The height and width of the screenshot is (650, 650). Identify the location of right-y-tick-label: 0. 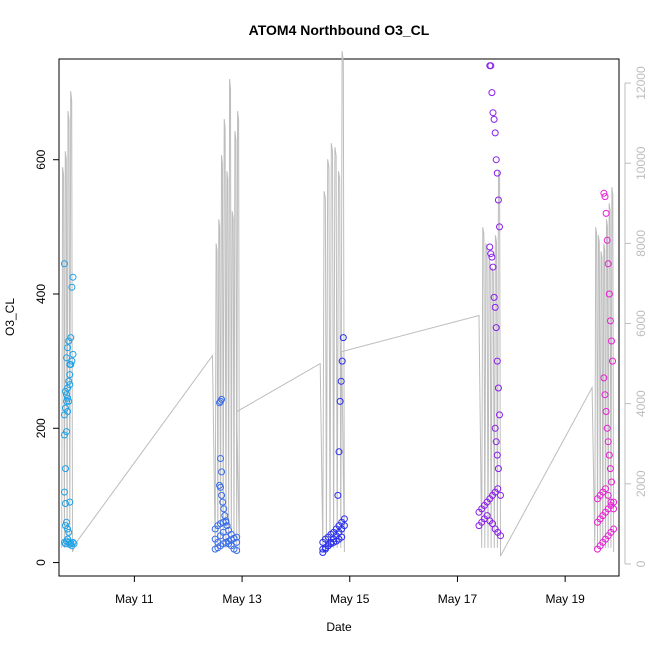
(641, 563).